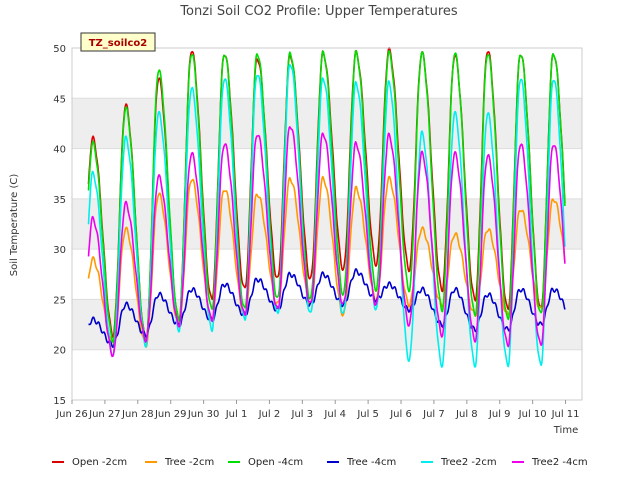 The height and width of the screenshot is (480, 640). What do you see at coordinates (71, 414) in the screenshot?
I see `x-tick-label: Jun 26` at bounding box center [71, 414].